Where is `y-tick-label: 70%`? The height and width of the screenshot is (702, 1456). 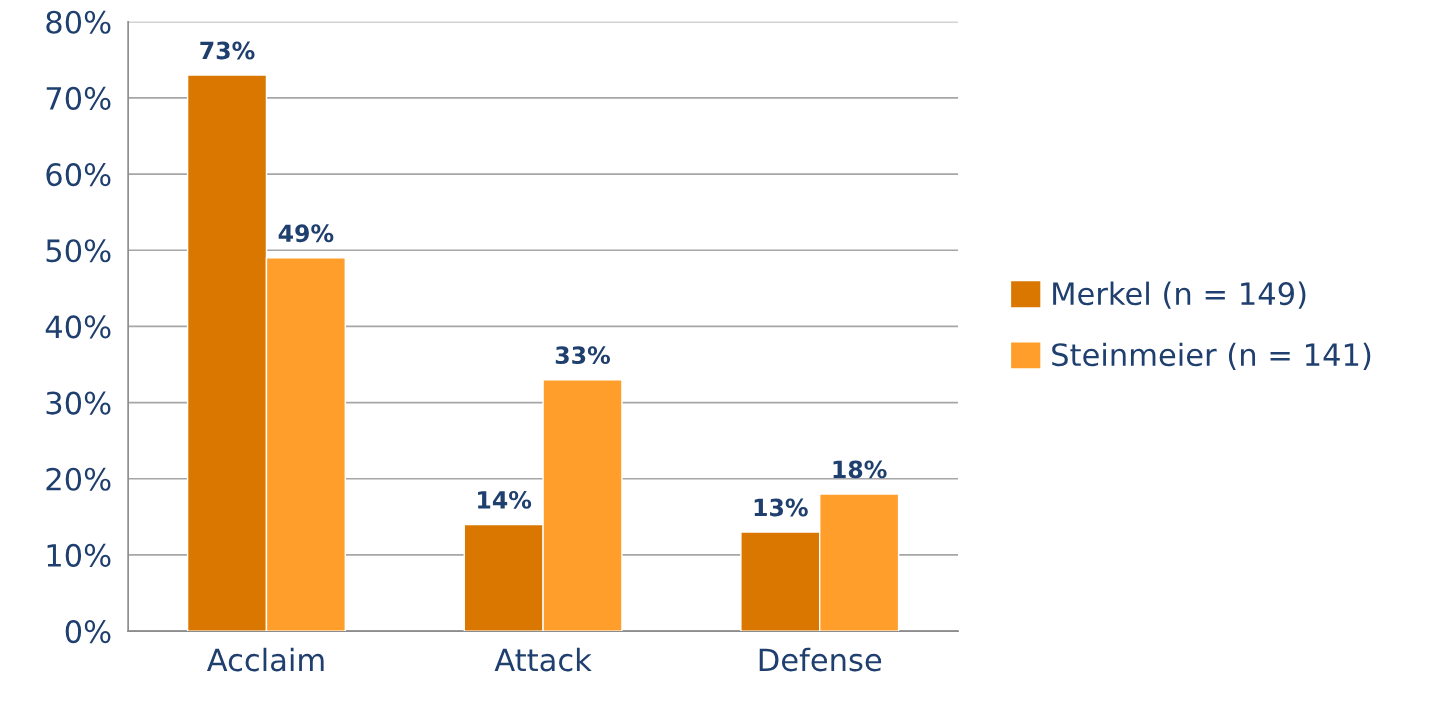 y-tick-label: 70% is located at coordinates (78, 98).